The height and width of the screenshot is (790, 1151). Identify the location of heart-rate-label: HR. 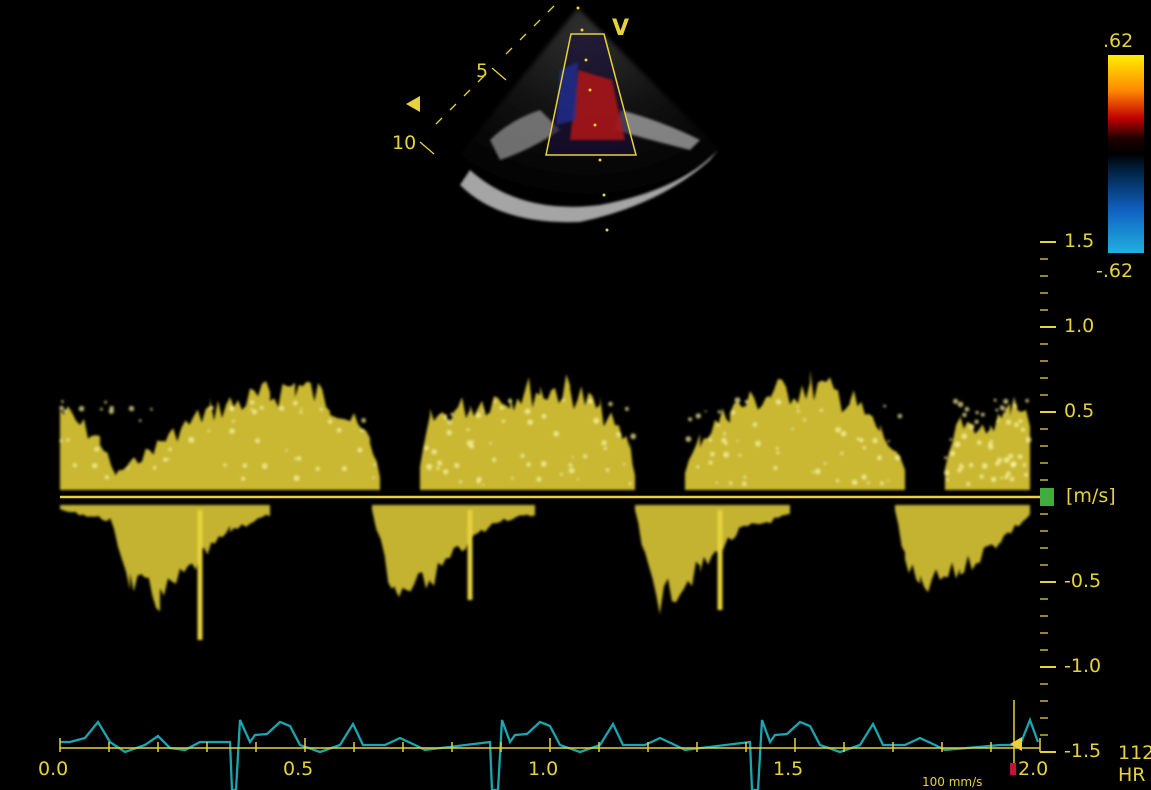
(1132, 775).